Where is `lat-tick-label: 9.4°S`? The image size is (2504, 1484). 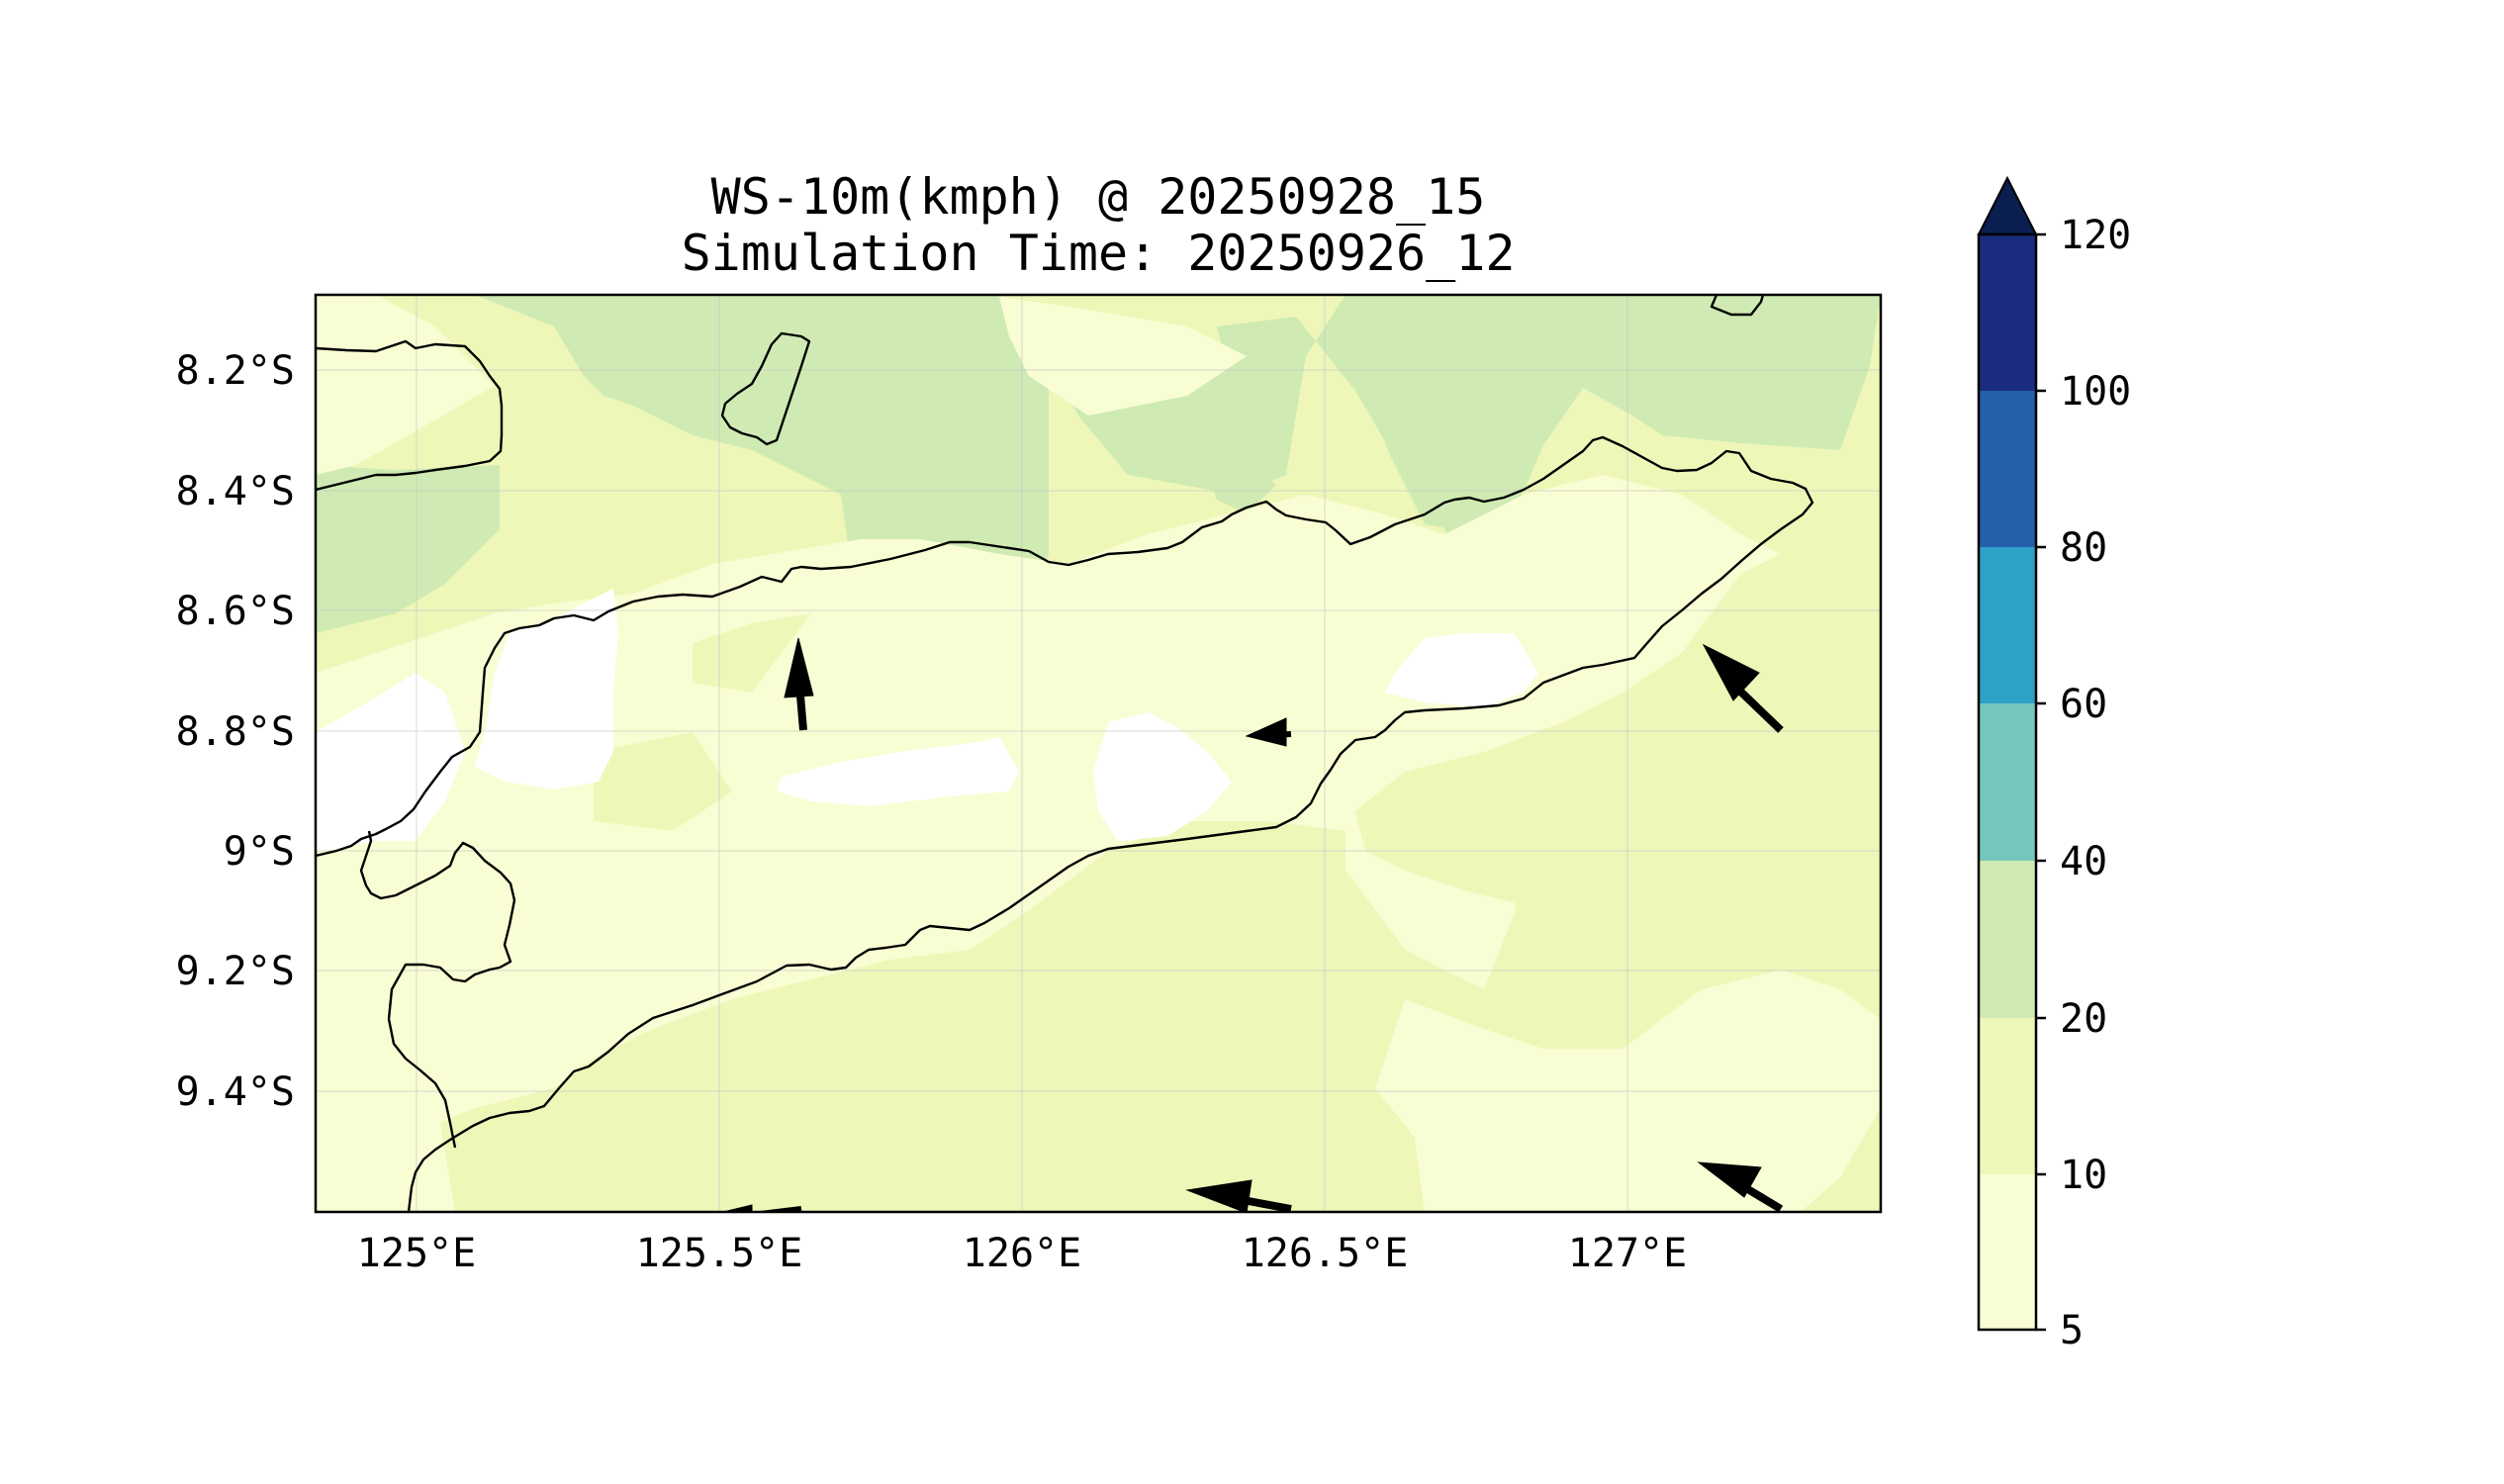 lat-tick-label: 9.4°S is located at coordinates (235, 1092).